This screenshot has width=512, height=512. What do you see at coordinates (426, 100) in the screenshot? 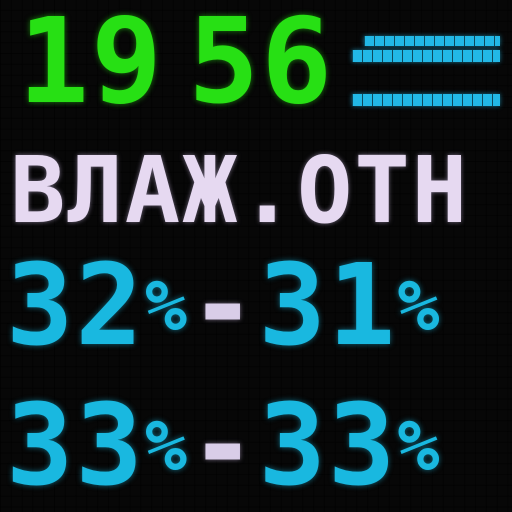
I see `cloud-bar-bottom` at bounding box center [426, 100].